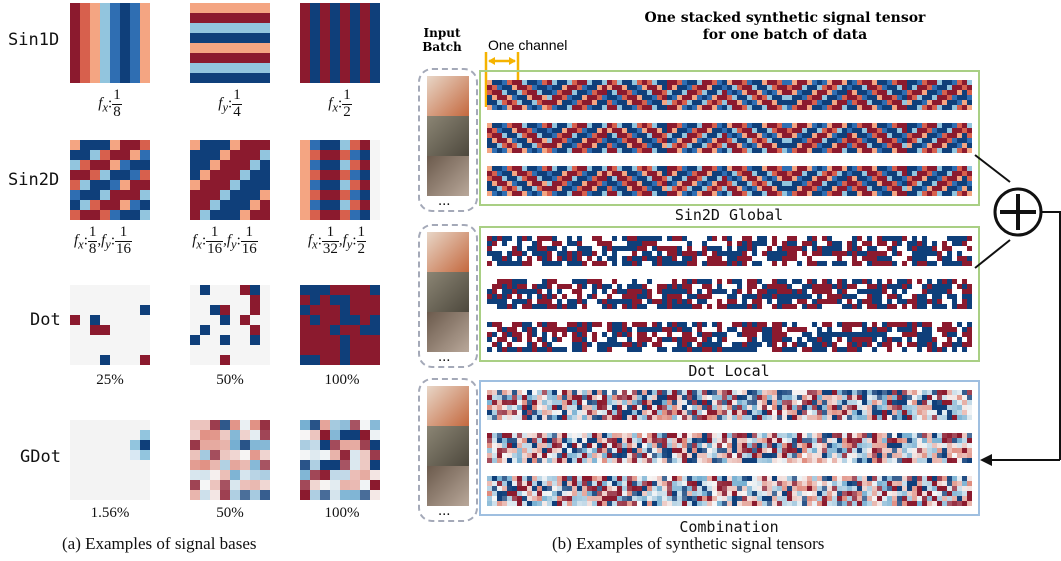  What do you see at coordinates (45, 320) in the screenshot?
I see `row-label-dot: Dot` at bounding box center [45, 320].